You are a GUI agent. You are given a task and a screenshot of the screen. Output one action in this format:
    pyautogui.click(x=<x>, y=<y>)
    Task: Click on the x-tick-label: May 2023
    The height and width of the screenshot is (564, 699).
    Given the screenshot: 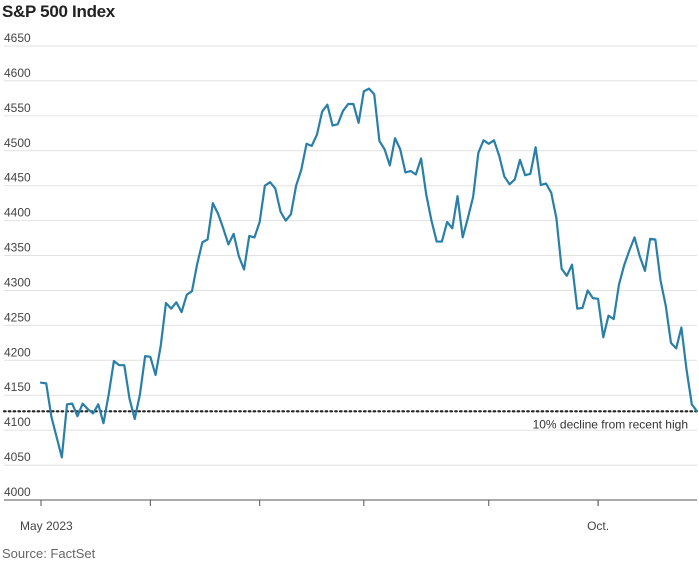 What is the action you would take?
    pyautogui.click(x=46, y=526)
    